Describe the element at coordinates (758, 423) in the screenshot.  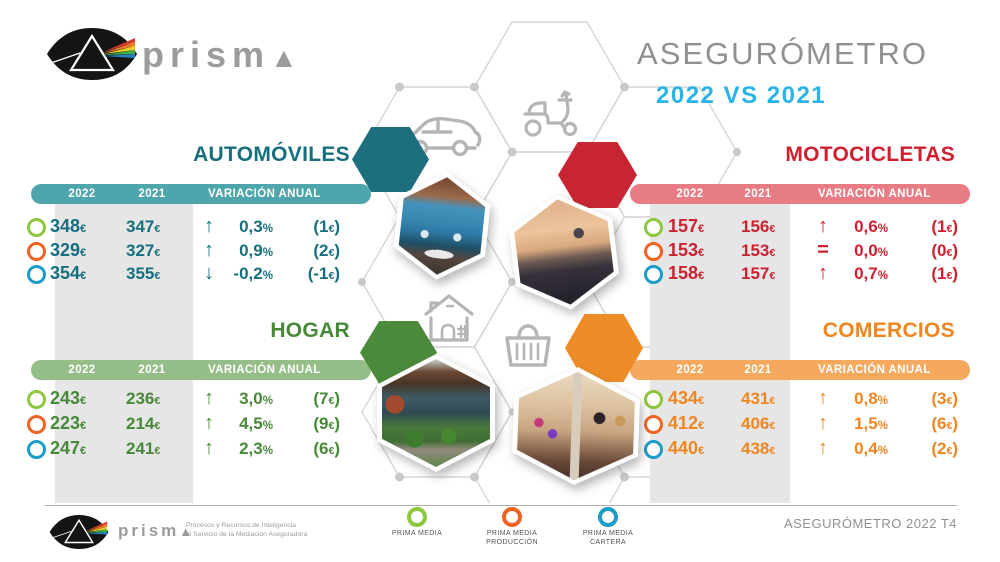
I see `premium-2021: 406€` at that location.